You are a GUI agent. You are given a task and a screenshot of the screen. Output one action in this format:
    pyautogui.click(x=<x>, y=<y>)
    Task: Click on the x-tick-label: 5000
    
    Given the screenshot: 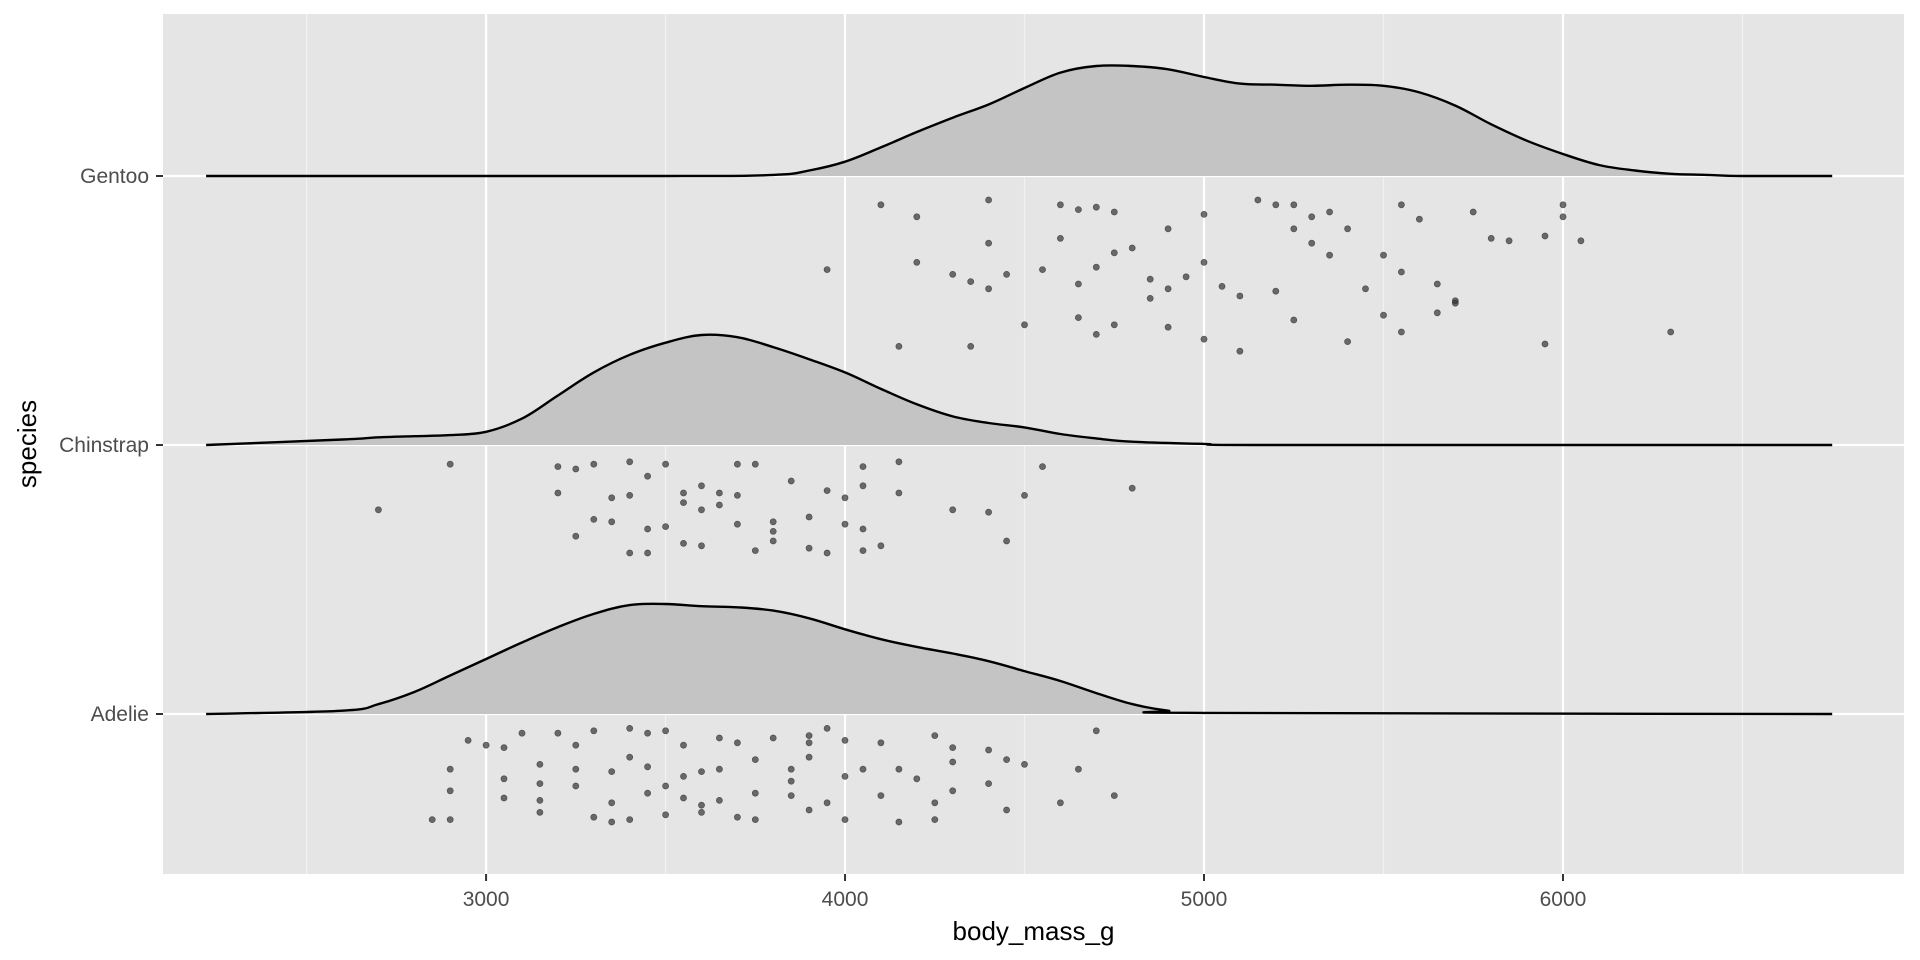 What is the action you would take?
    pyautogui.click(x=1204, y=899)
    